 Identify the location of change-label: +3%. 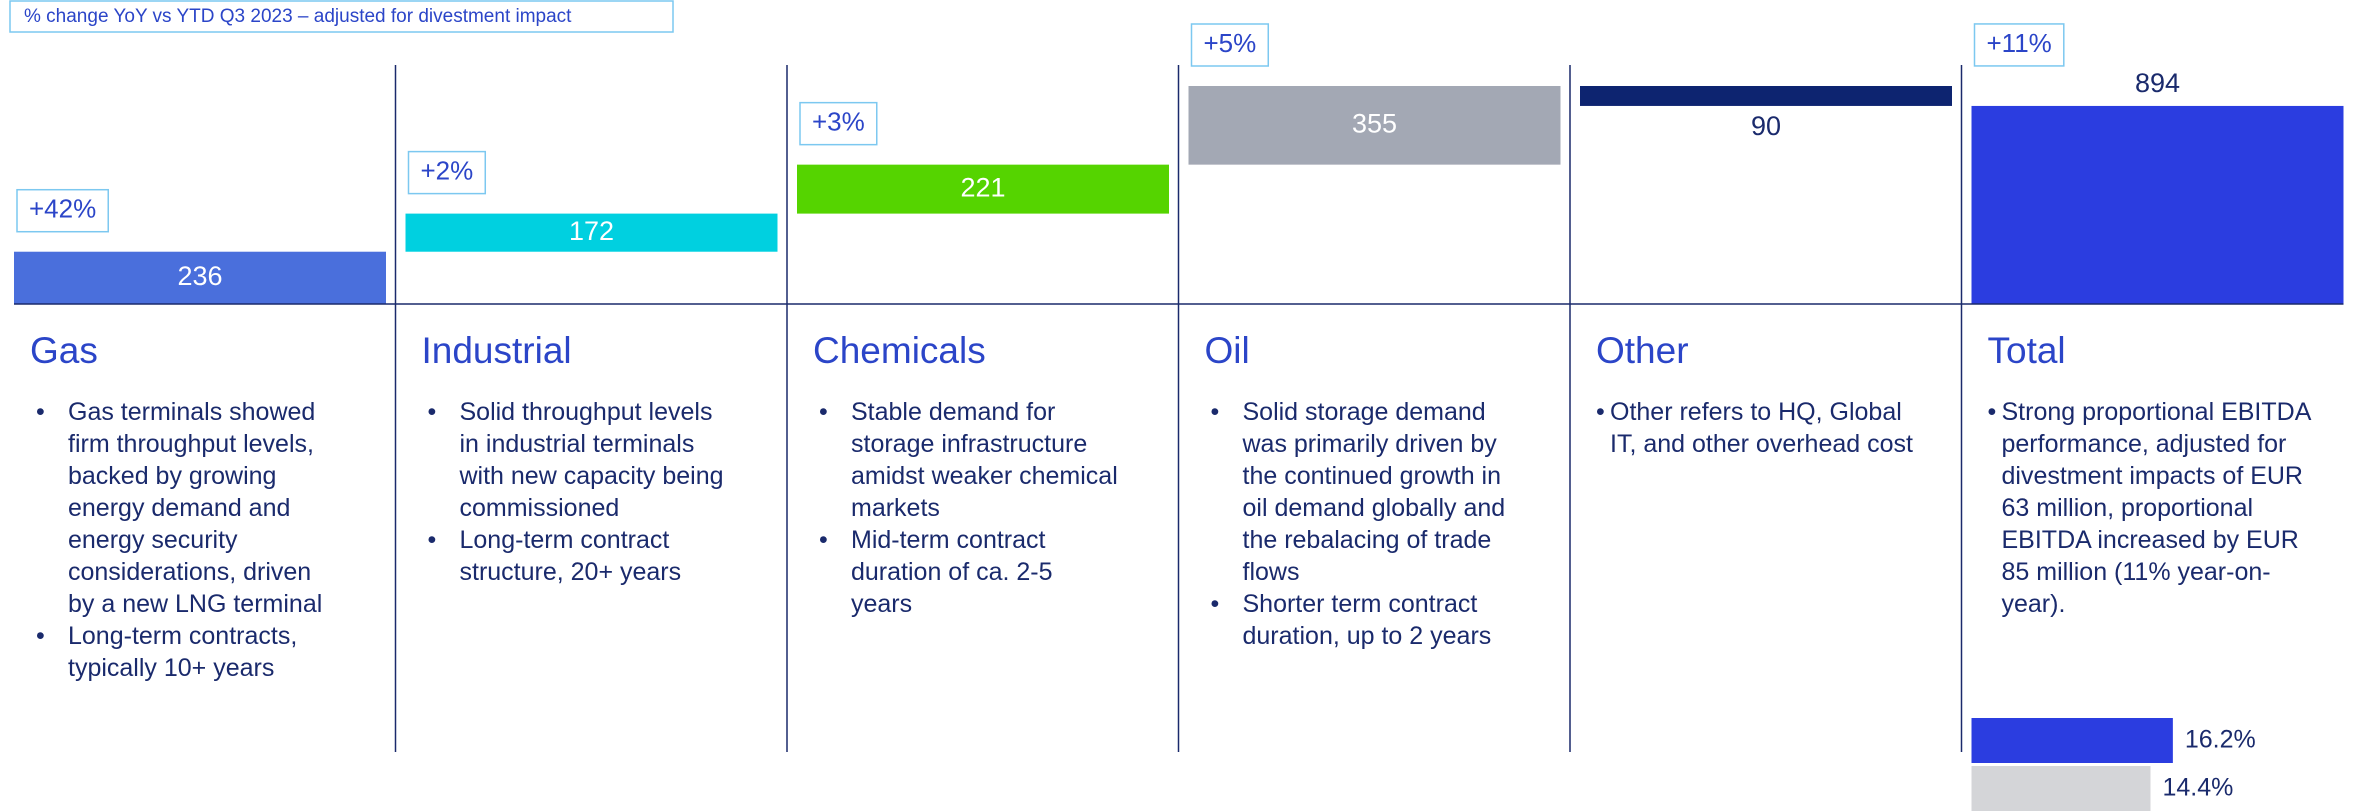
(838, 122).